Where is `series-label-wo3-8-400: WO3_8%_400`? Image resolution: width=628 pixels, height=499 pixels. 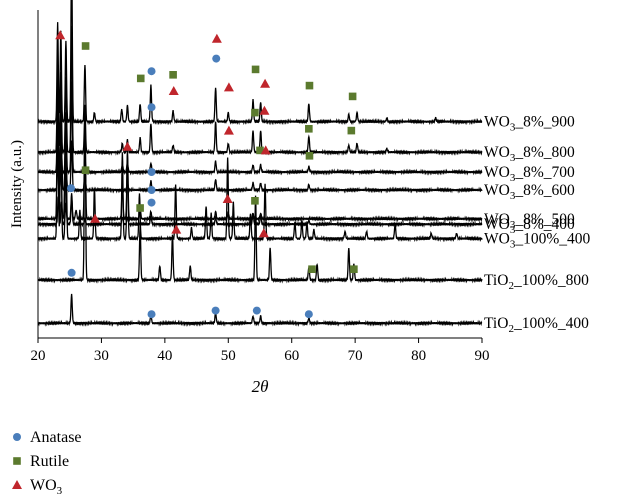
series-label-wo3-8-400: WO3_8%_400 is located at coordinates (529, 226).